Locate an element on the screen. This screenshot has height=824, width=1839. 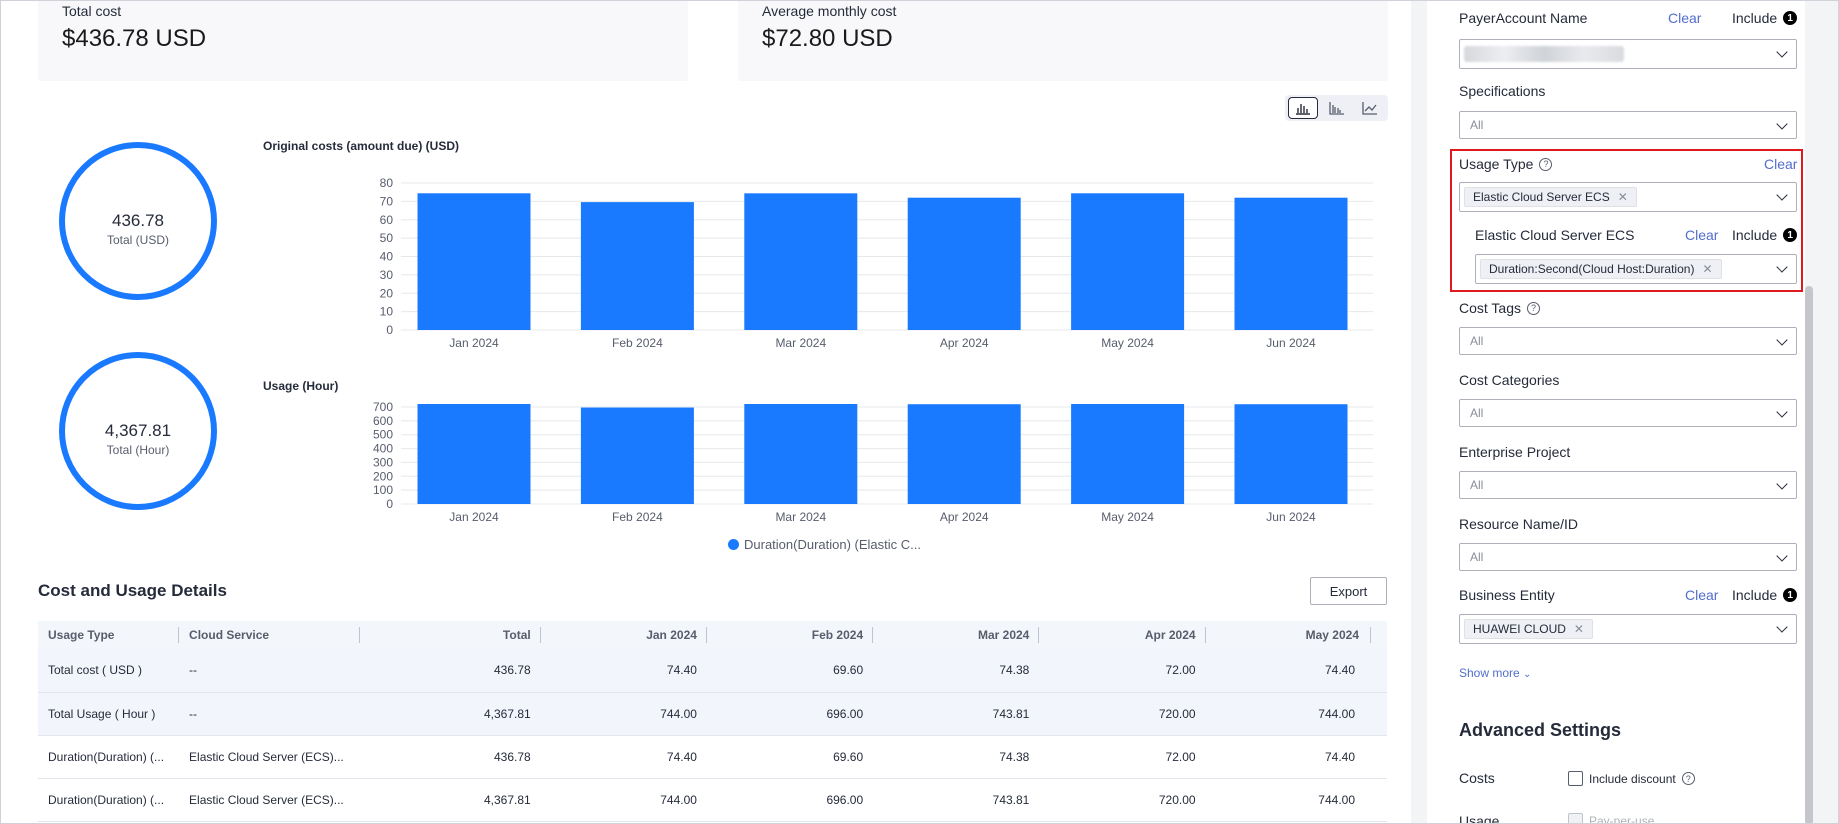
grouped-bar-icon is located at coordinates (1337, 108).